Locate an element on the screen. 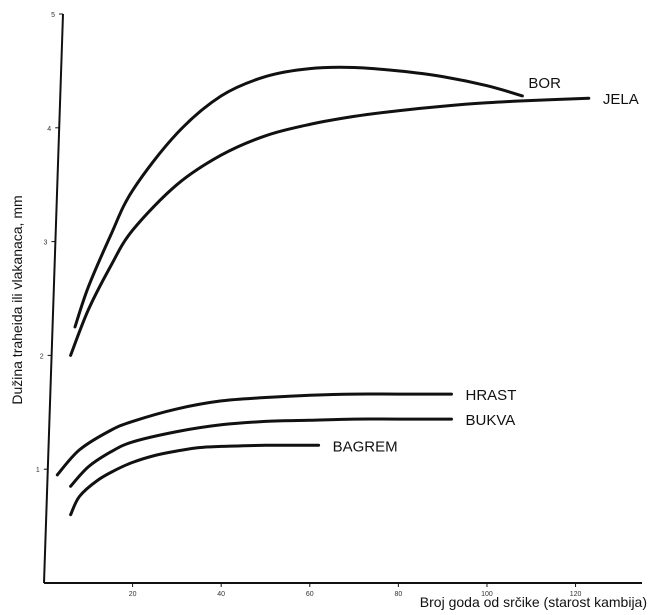 The image size is (662, 615). x-axis-title: Broj goda od srčike (starost kambija) is located at coordinates (533, 602).